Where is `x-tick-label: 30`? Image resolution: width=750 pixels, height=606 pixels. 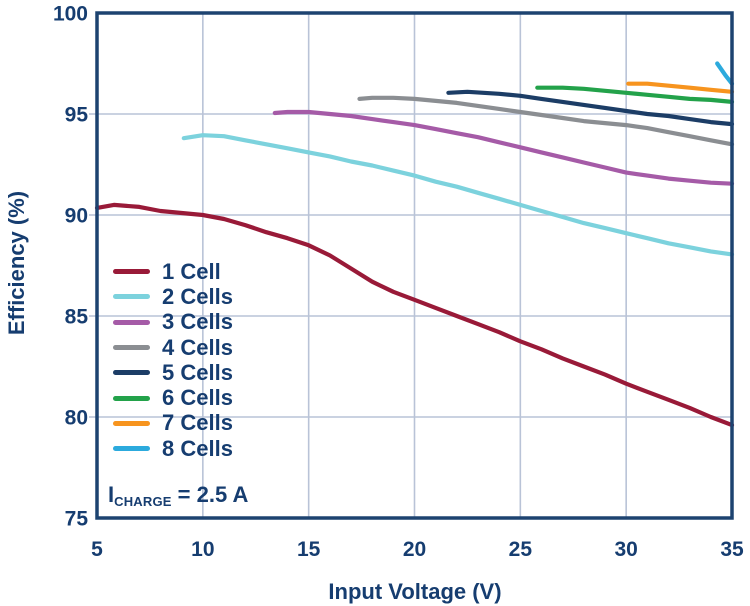
x-tick-label: 30 is located at coordinates (625, 549).